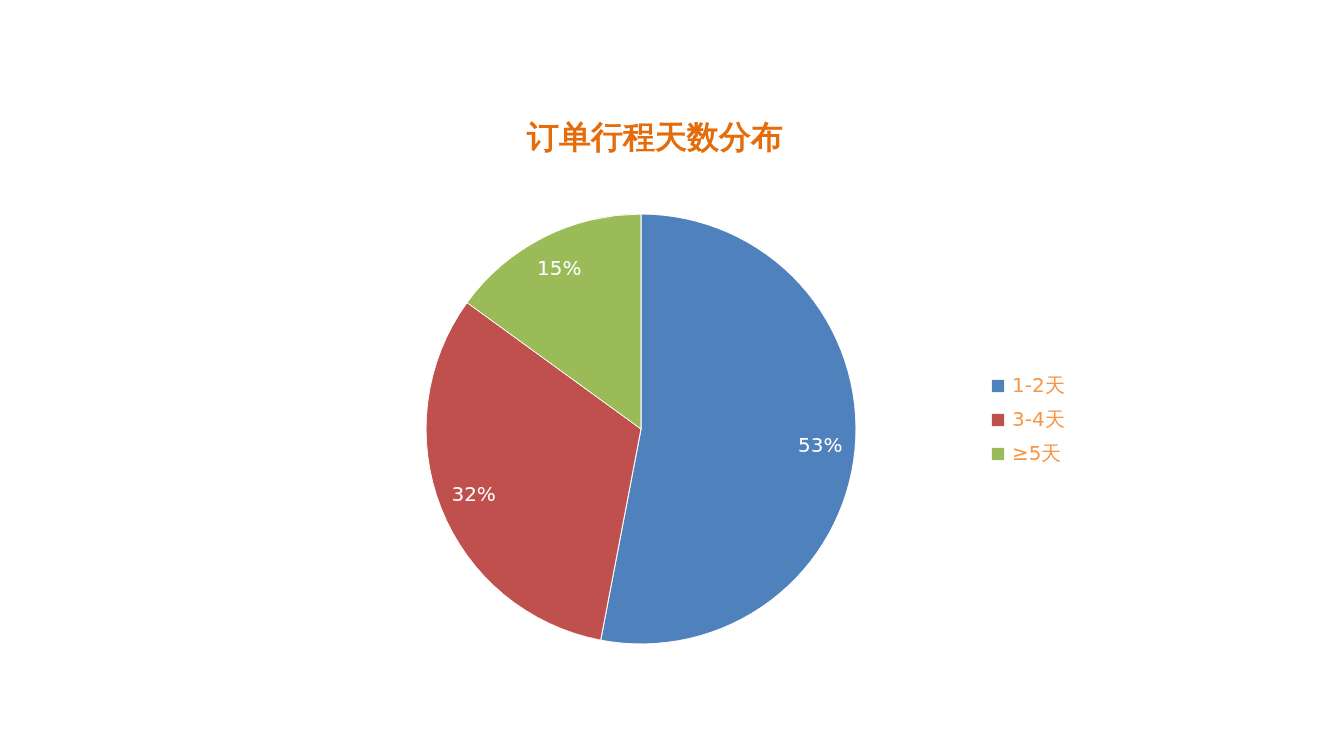 The width and height of the screenshot is (1344, 754). What do you see at coordinates (559, 267) in the screenshot?
I see `data-label: 15%` at bounding box center [559, 267].